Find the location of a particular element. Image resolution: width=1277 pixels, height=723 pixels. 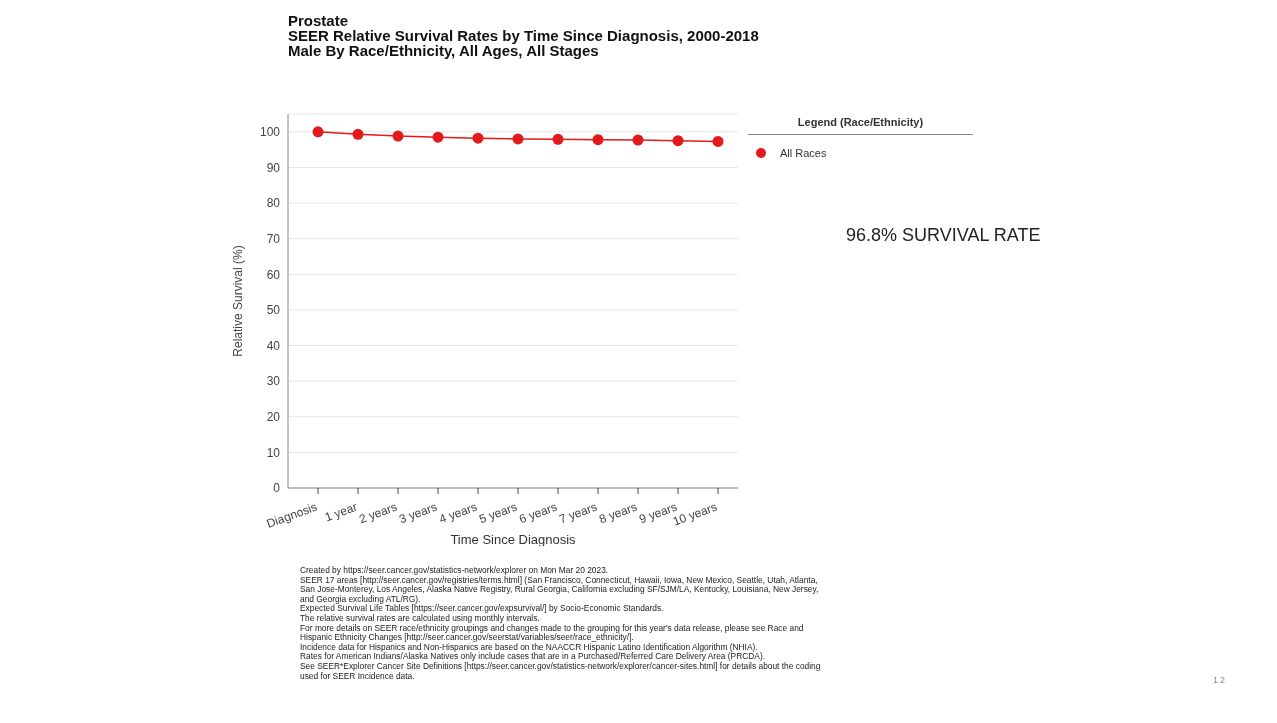

x-tick-label: 1 year is located at coordinates (341, 512).